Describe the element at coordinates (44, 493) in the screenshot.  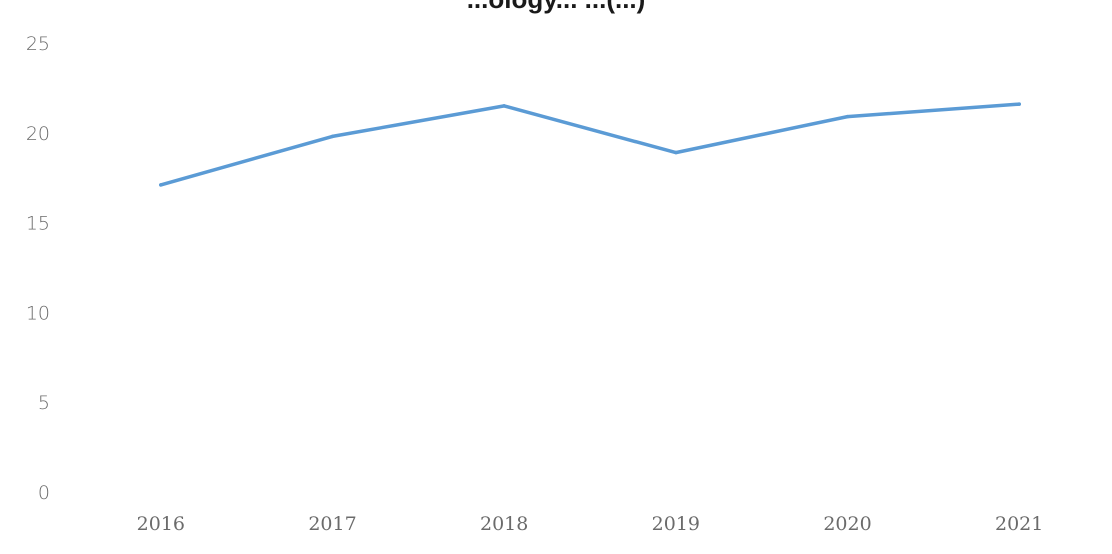
I see `y-tick-label: 0` at that location.